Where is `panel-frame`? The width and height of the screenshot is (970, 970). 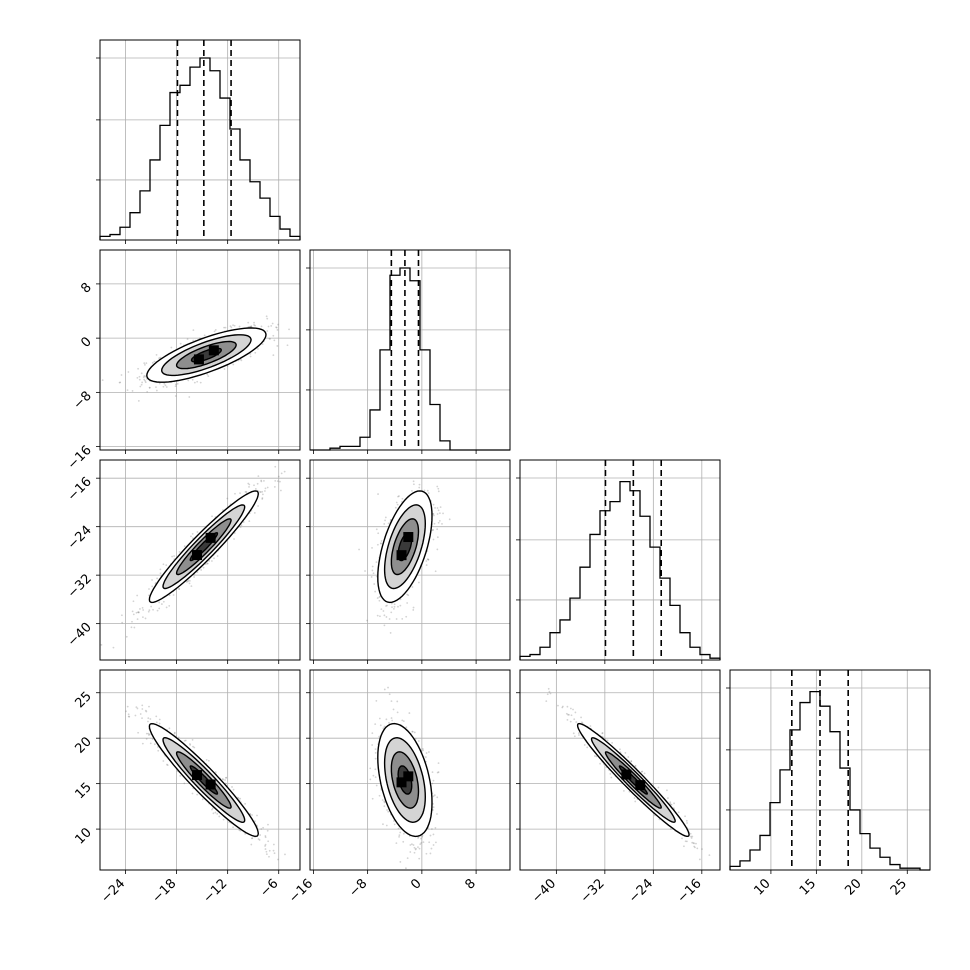 panel-frame is located at coordinates (830, 770).